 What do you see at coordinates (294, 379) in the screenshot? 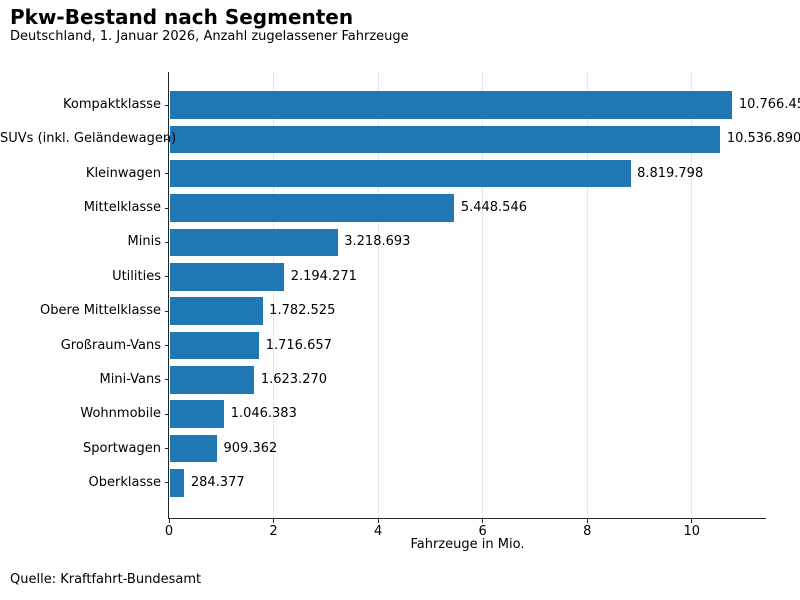
I see `bar-value-label: 1.623.270` at bounding box center [294, 379].